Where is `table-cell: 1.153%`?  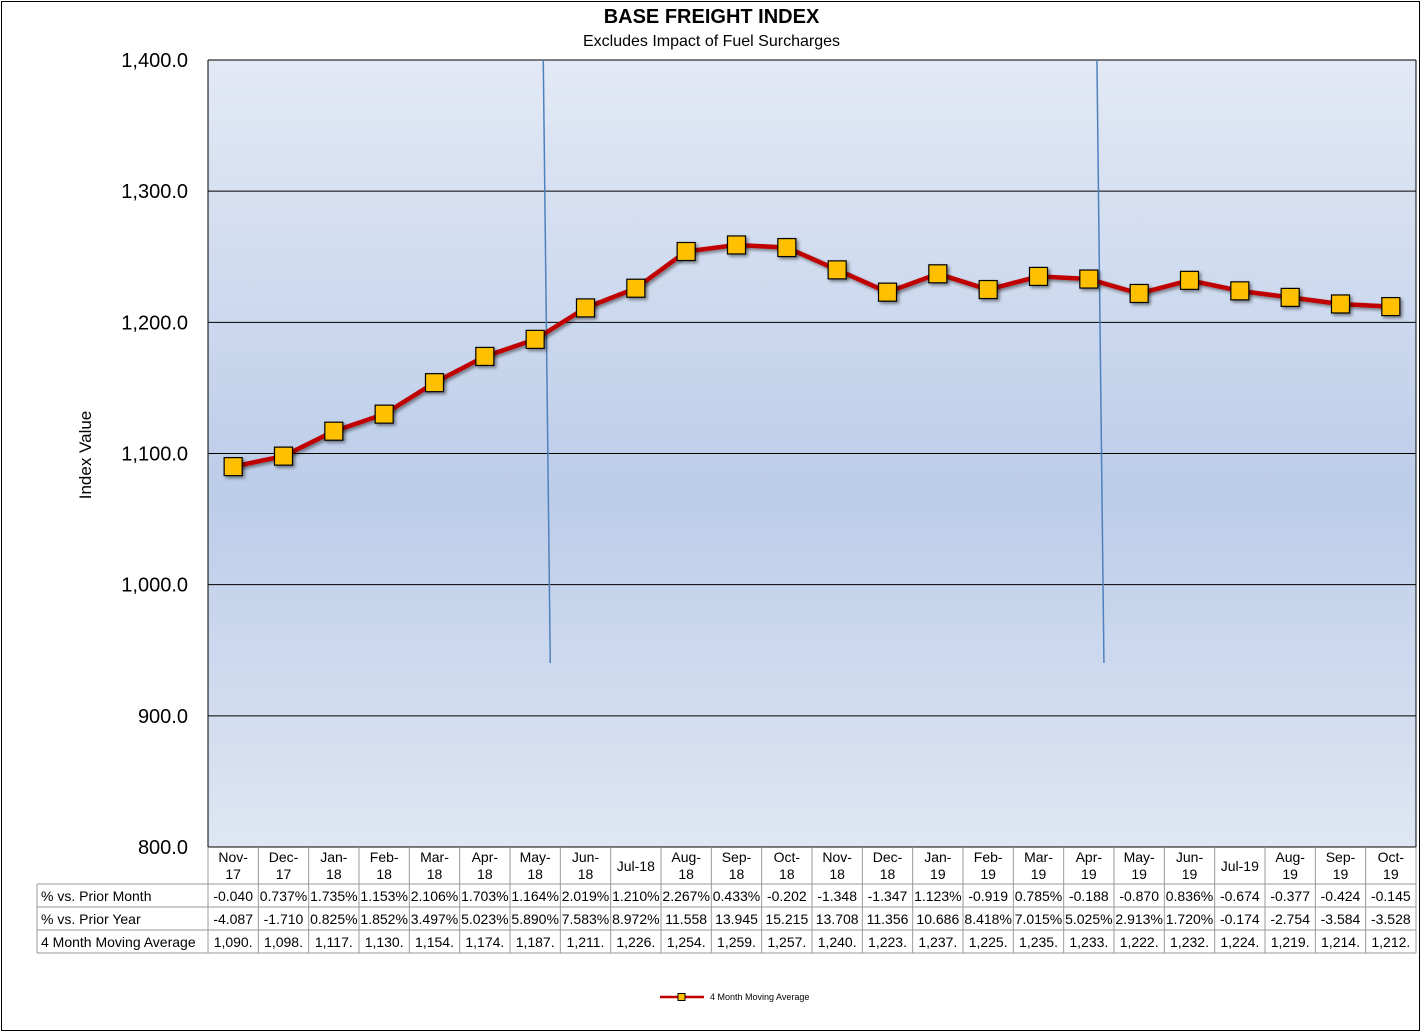 table-cell: 1.153% is located at coordinates (383, 896).